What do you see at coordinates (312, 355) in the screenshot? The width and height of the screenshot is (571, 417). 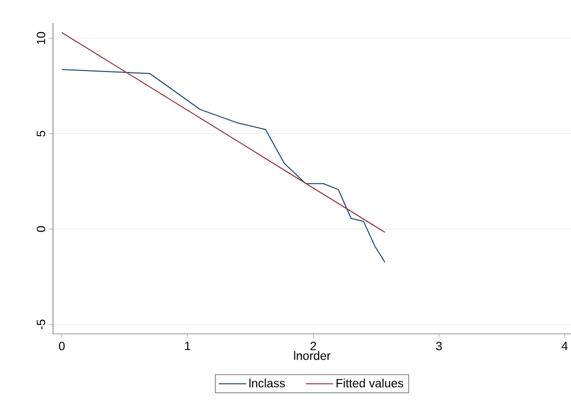 I see `x-axis-title: lnorder` at bounding box center [312, 355].